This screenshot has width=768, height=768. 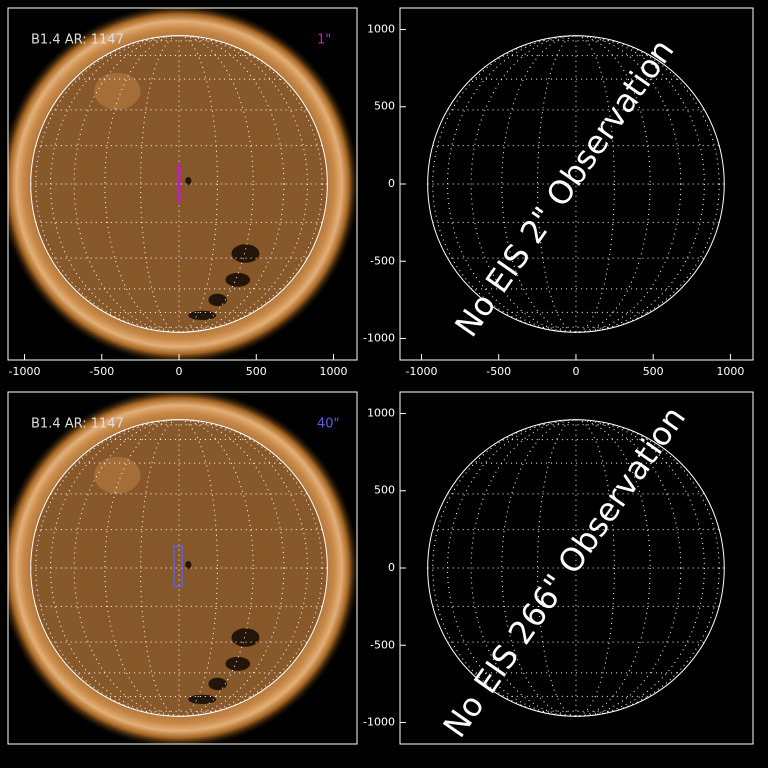 What do you see at coordinates (324, 40) in the screenshot?
I see `slit-label: 1"` at bounding box center [324, 40].